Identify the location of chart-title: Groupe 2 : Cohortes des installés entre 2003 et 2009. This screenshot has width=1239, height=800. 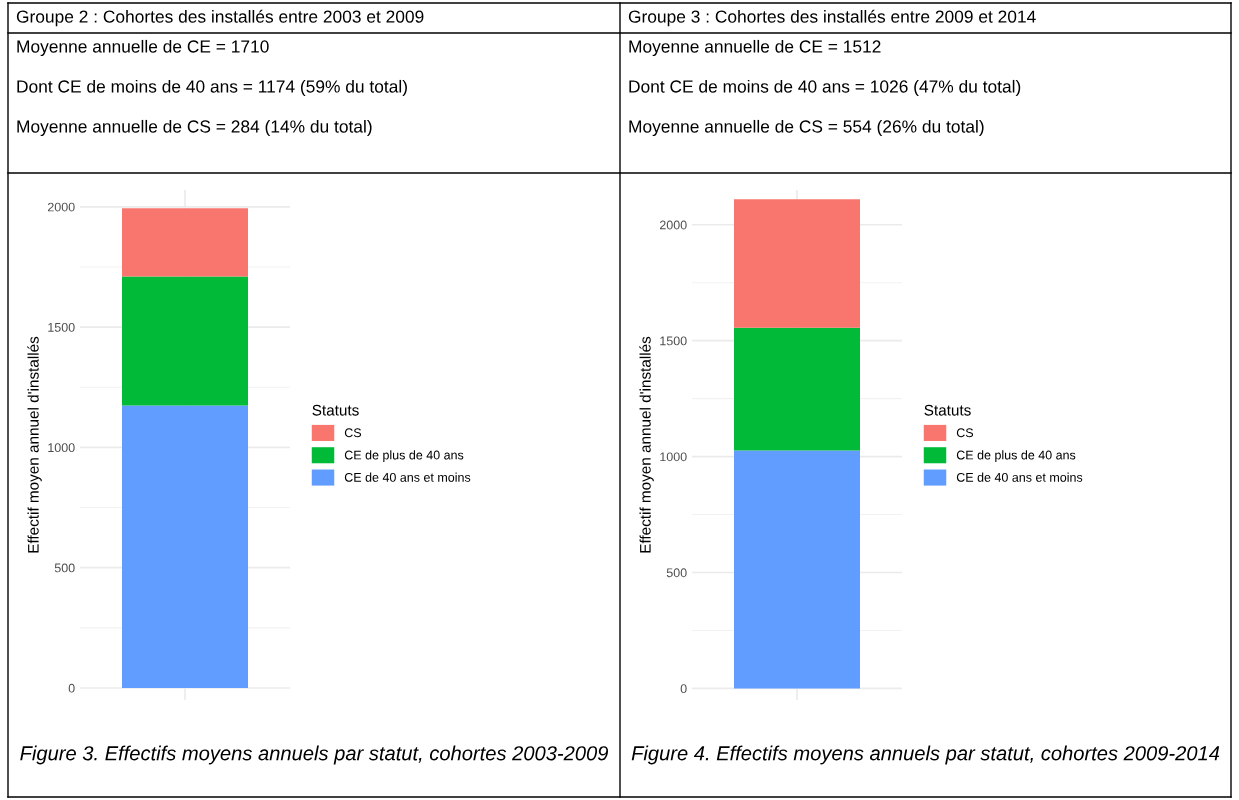
(220, 18).